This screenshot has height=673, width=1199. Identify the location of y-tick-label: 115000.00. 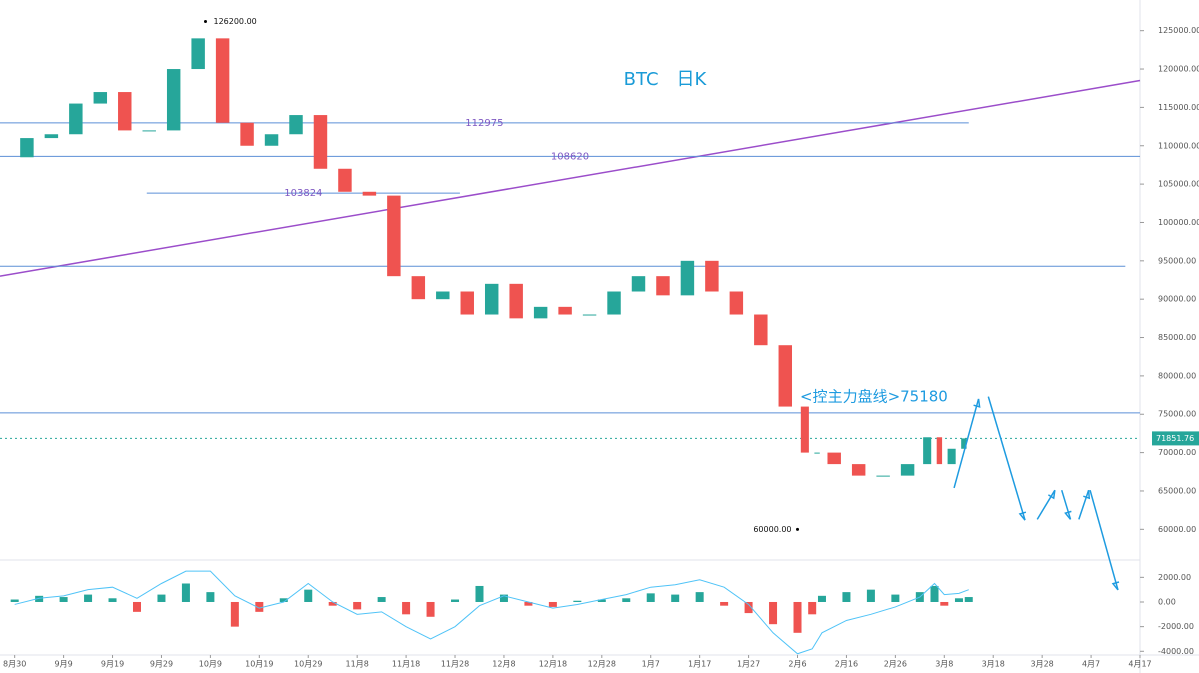
(1178, 107).